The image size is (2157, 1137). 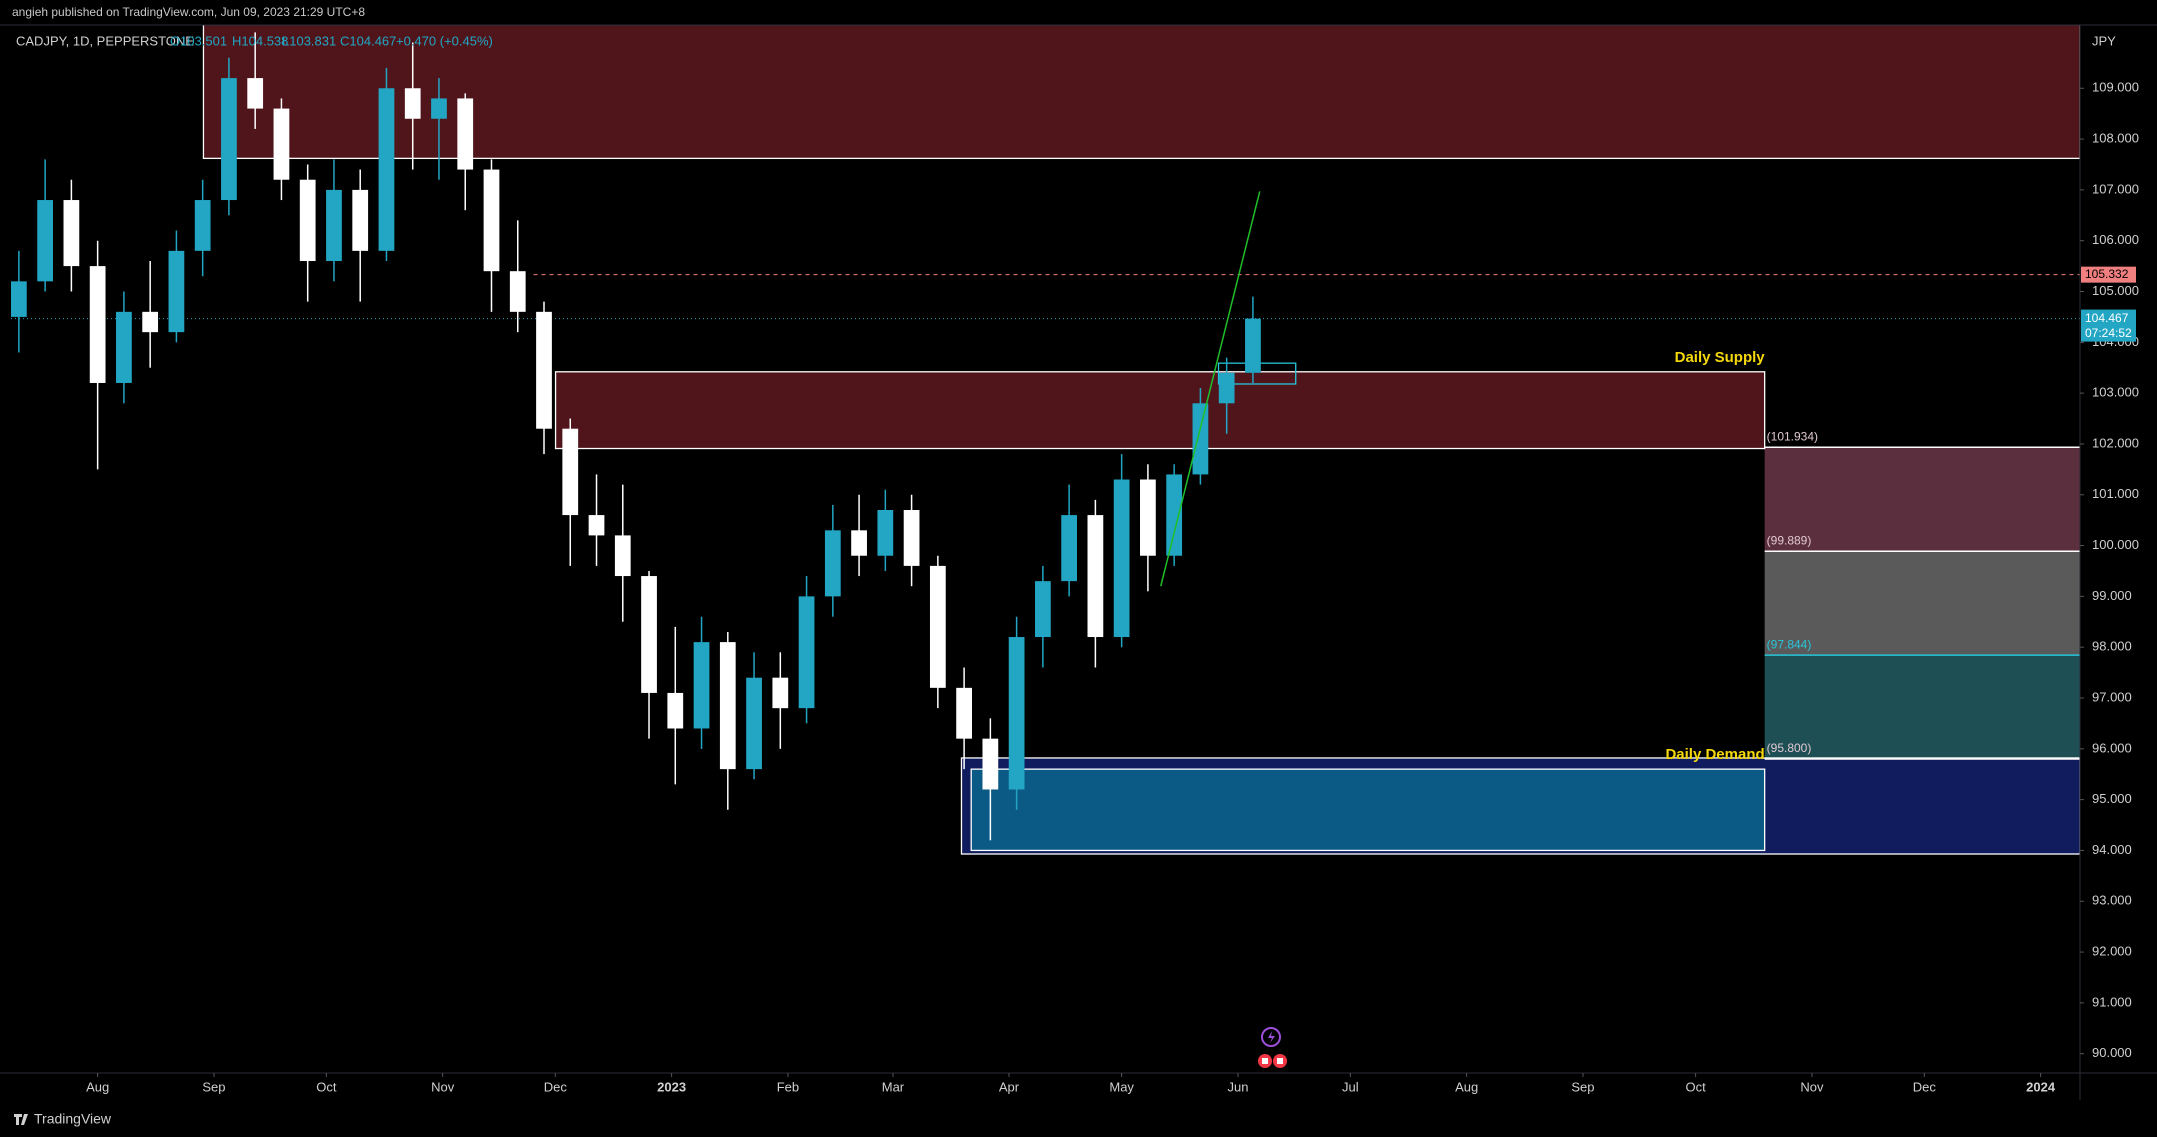 What do you see at coordinates (2112, 747) in the screenshot?
I see `y-tick-label: 96.000` at bounding box center [2112, 747].